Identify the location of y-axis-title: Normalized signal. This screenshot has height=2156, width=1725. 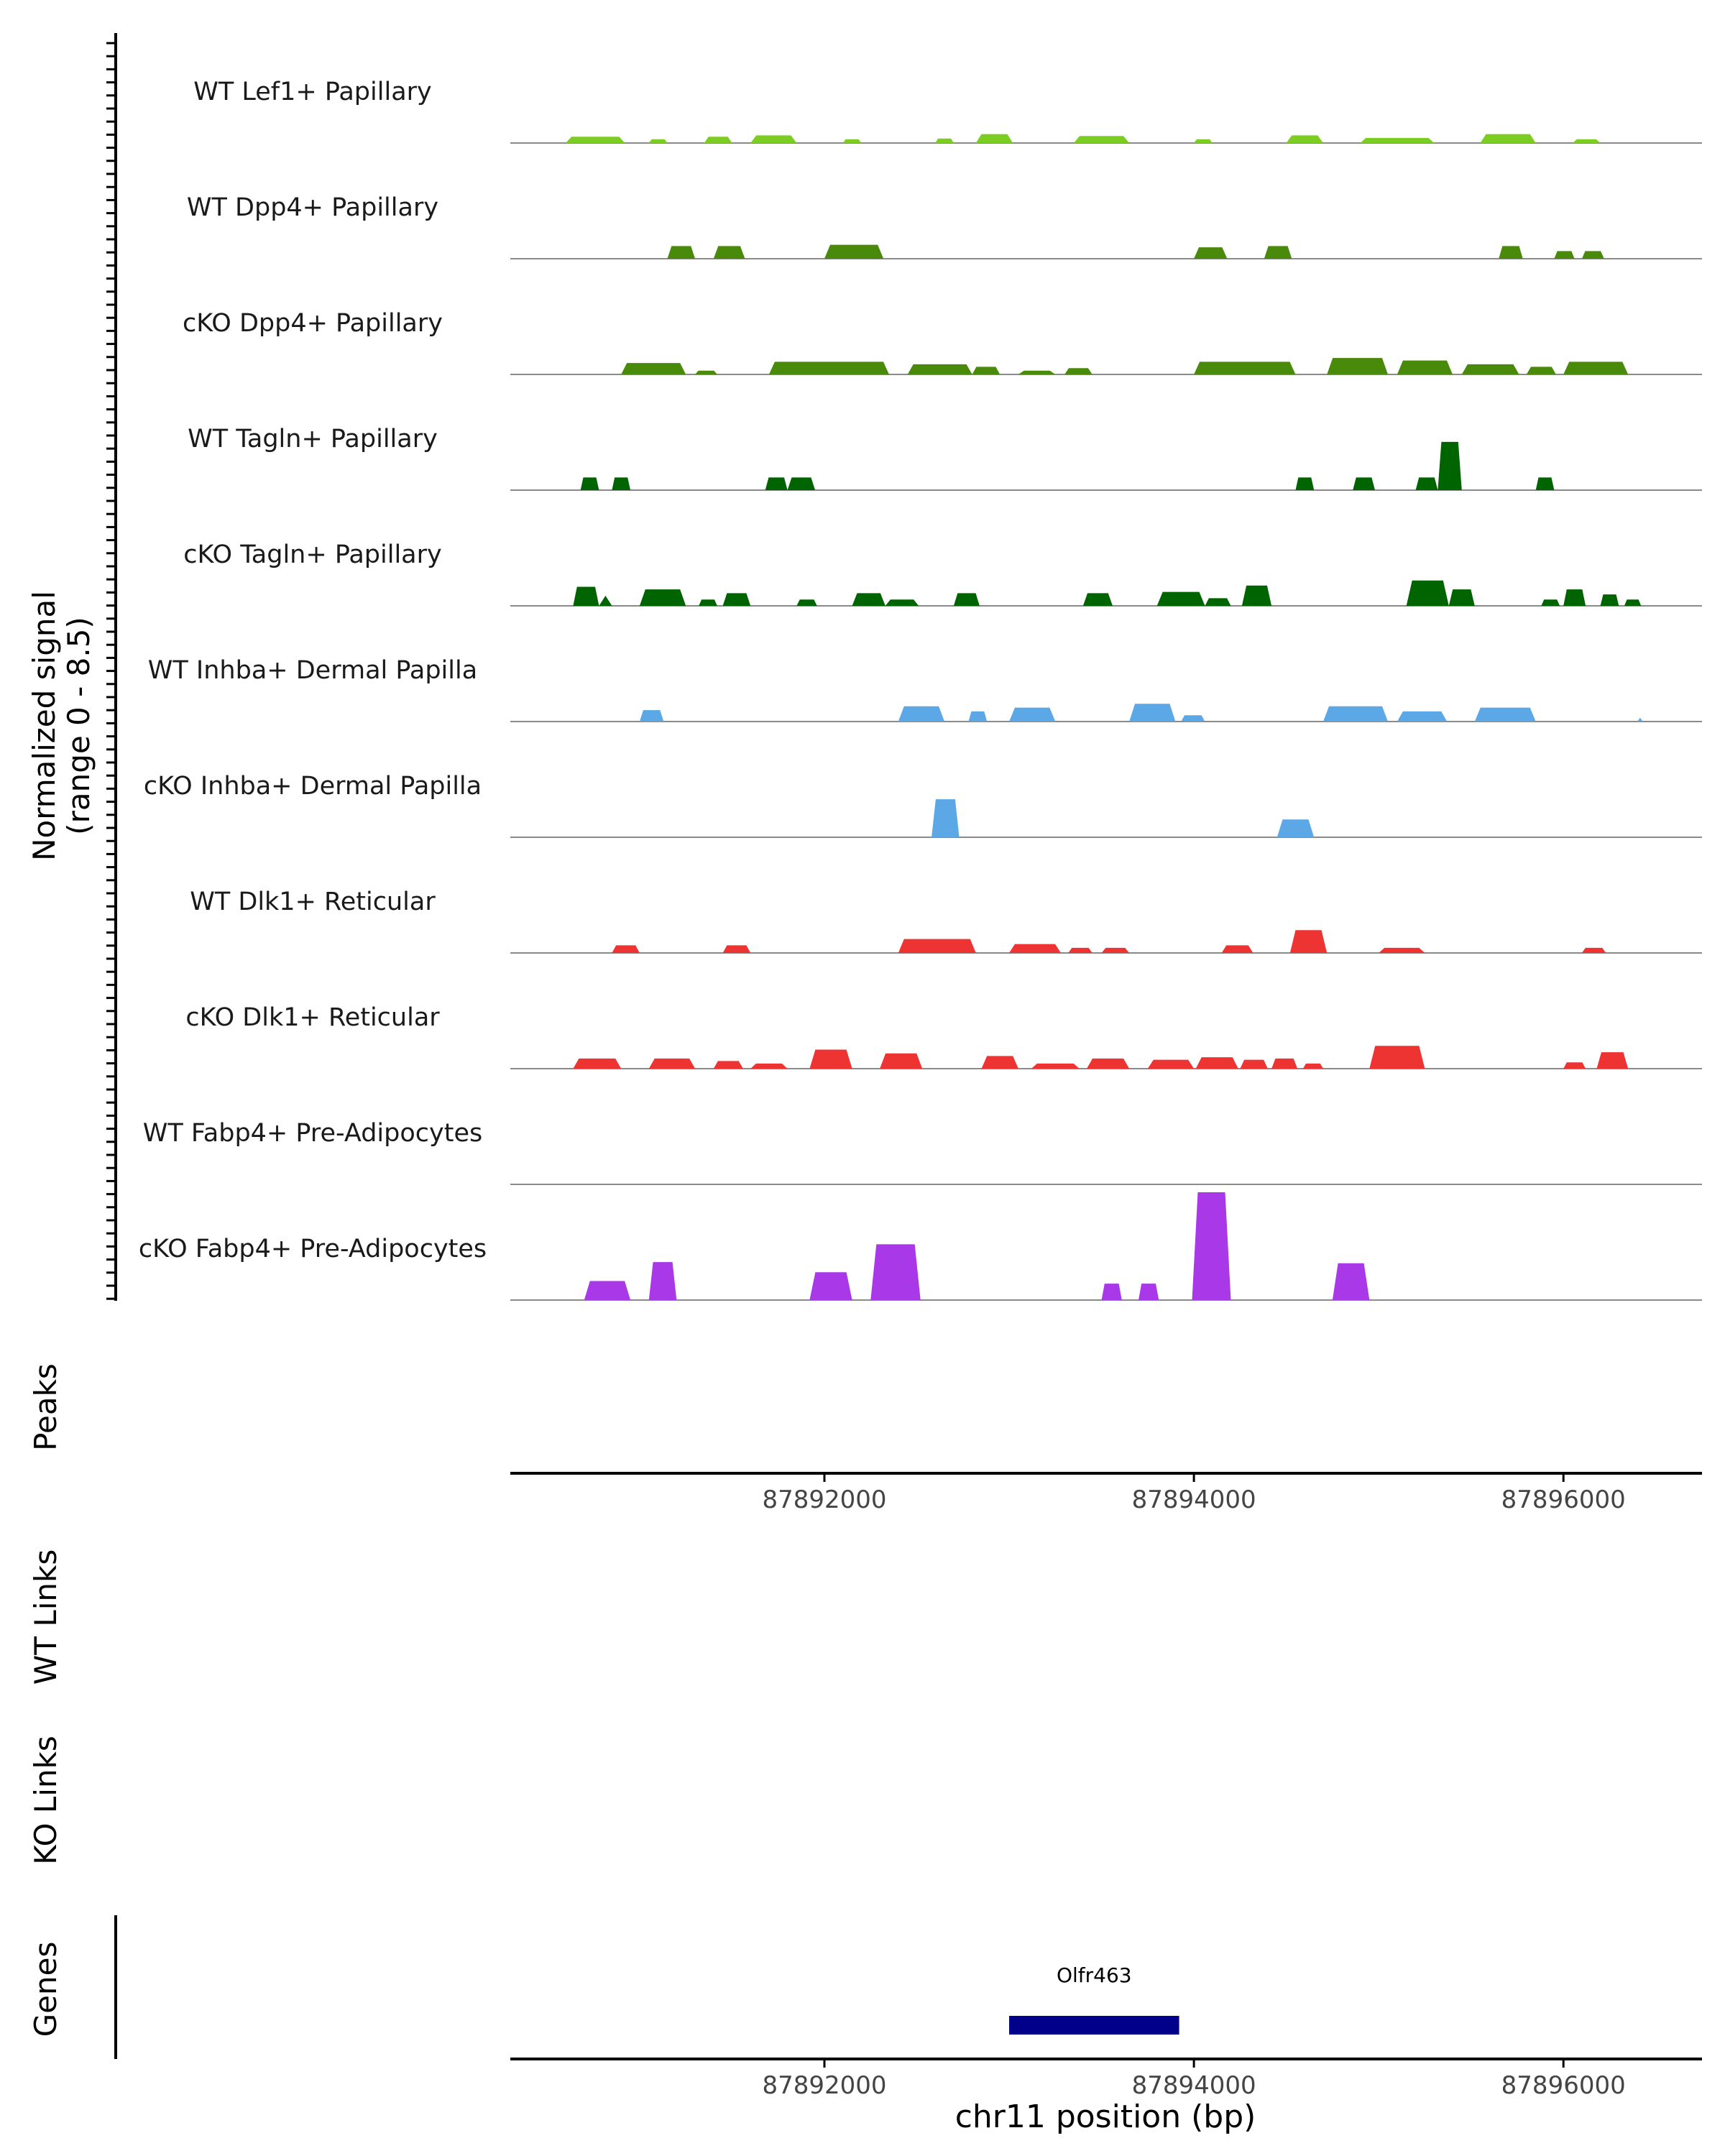
(44, 726).